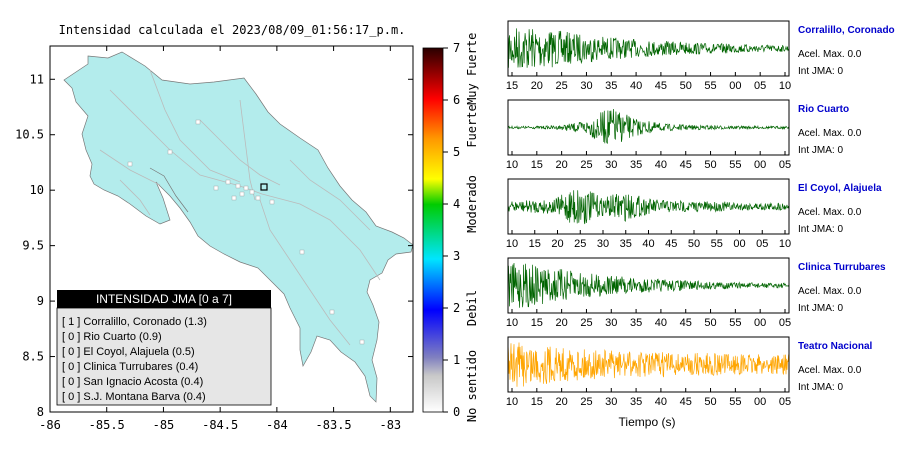 Image resolution: width=910 pixels, height=460 pixels. I want to click on legend-body, so click(164, 356).